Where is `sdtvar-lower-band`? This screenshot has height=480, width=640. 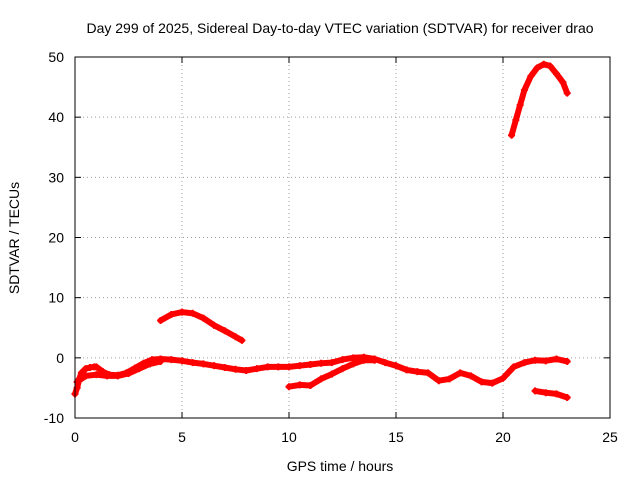 sdtvar-lower-band is located at coordinates (119, 371).